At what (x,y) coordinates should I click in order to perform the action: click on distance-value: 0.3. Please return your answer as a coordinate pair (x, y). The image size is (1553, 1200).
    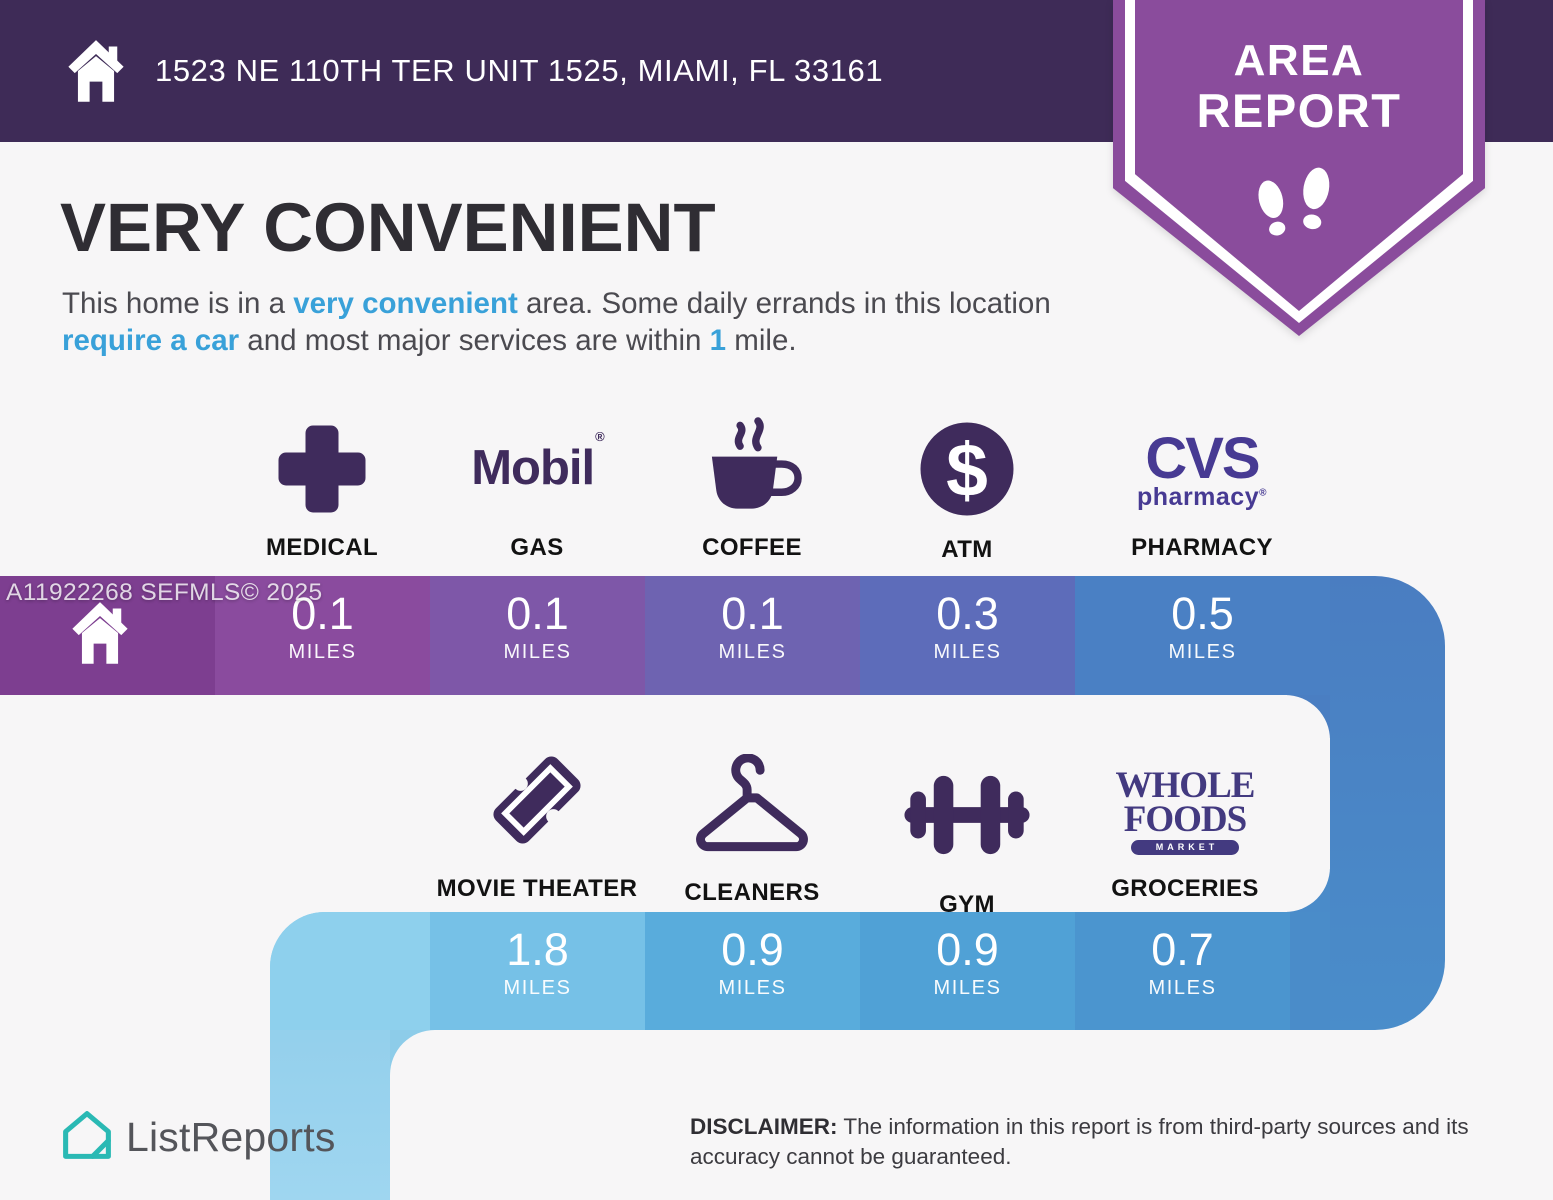
    Looking at the image, I should click on (967, 613).